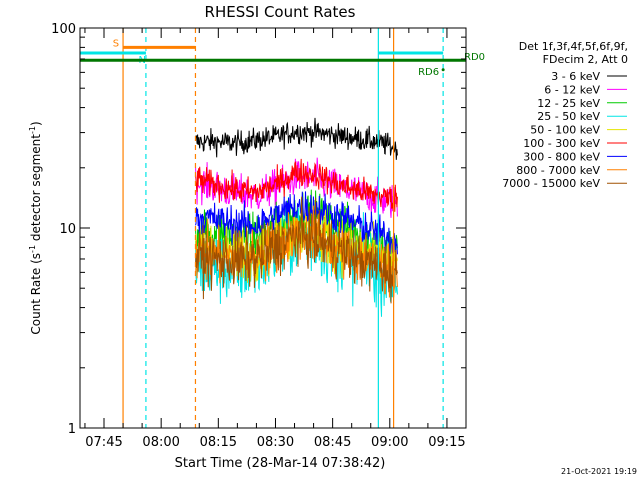 This screenshot has height=480, width=640. What do you see at coordinates (280, 463) in the screenshot?
I see `x-axis-label: Start Time (28-Mar-14 07:38:42)` at bounding box center [280, 463].